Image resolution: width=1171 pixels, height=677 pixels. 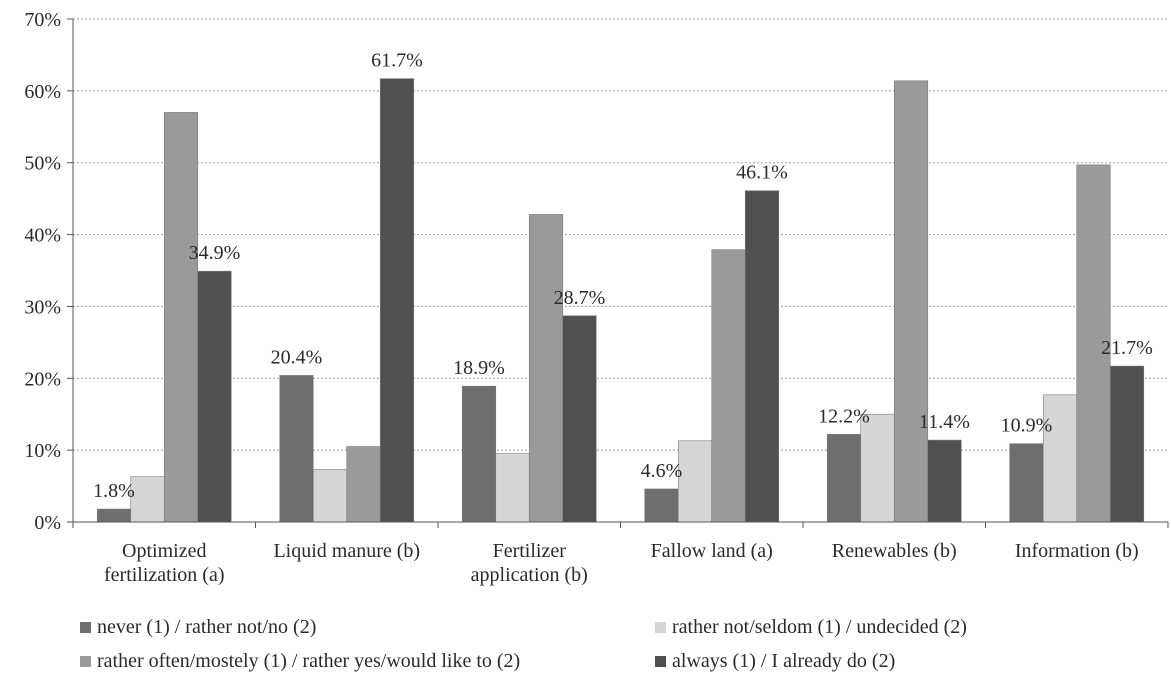 What do you see at coordinates (42, 20) in the screenshot?
I see `y-tick-label: 70%` at bounding box center [42, 20].